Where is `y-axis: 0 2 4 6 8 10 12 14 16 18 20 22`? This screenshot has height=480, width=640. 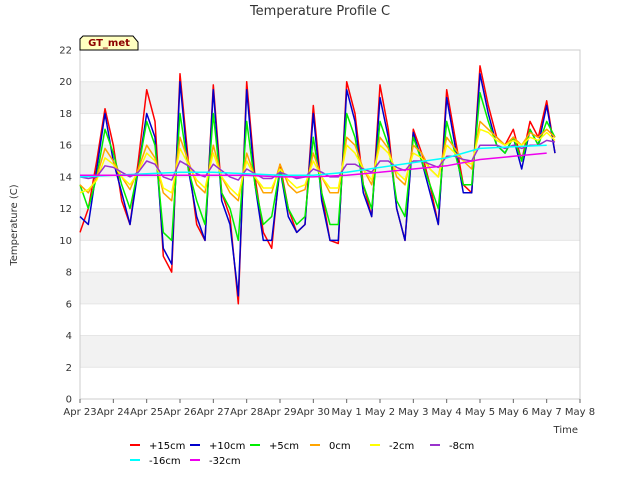
y-axis: 0 2 4 6 8 10 12 14 16 18 20 22 is located at coordinates (65, 226).